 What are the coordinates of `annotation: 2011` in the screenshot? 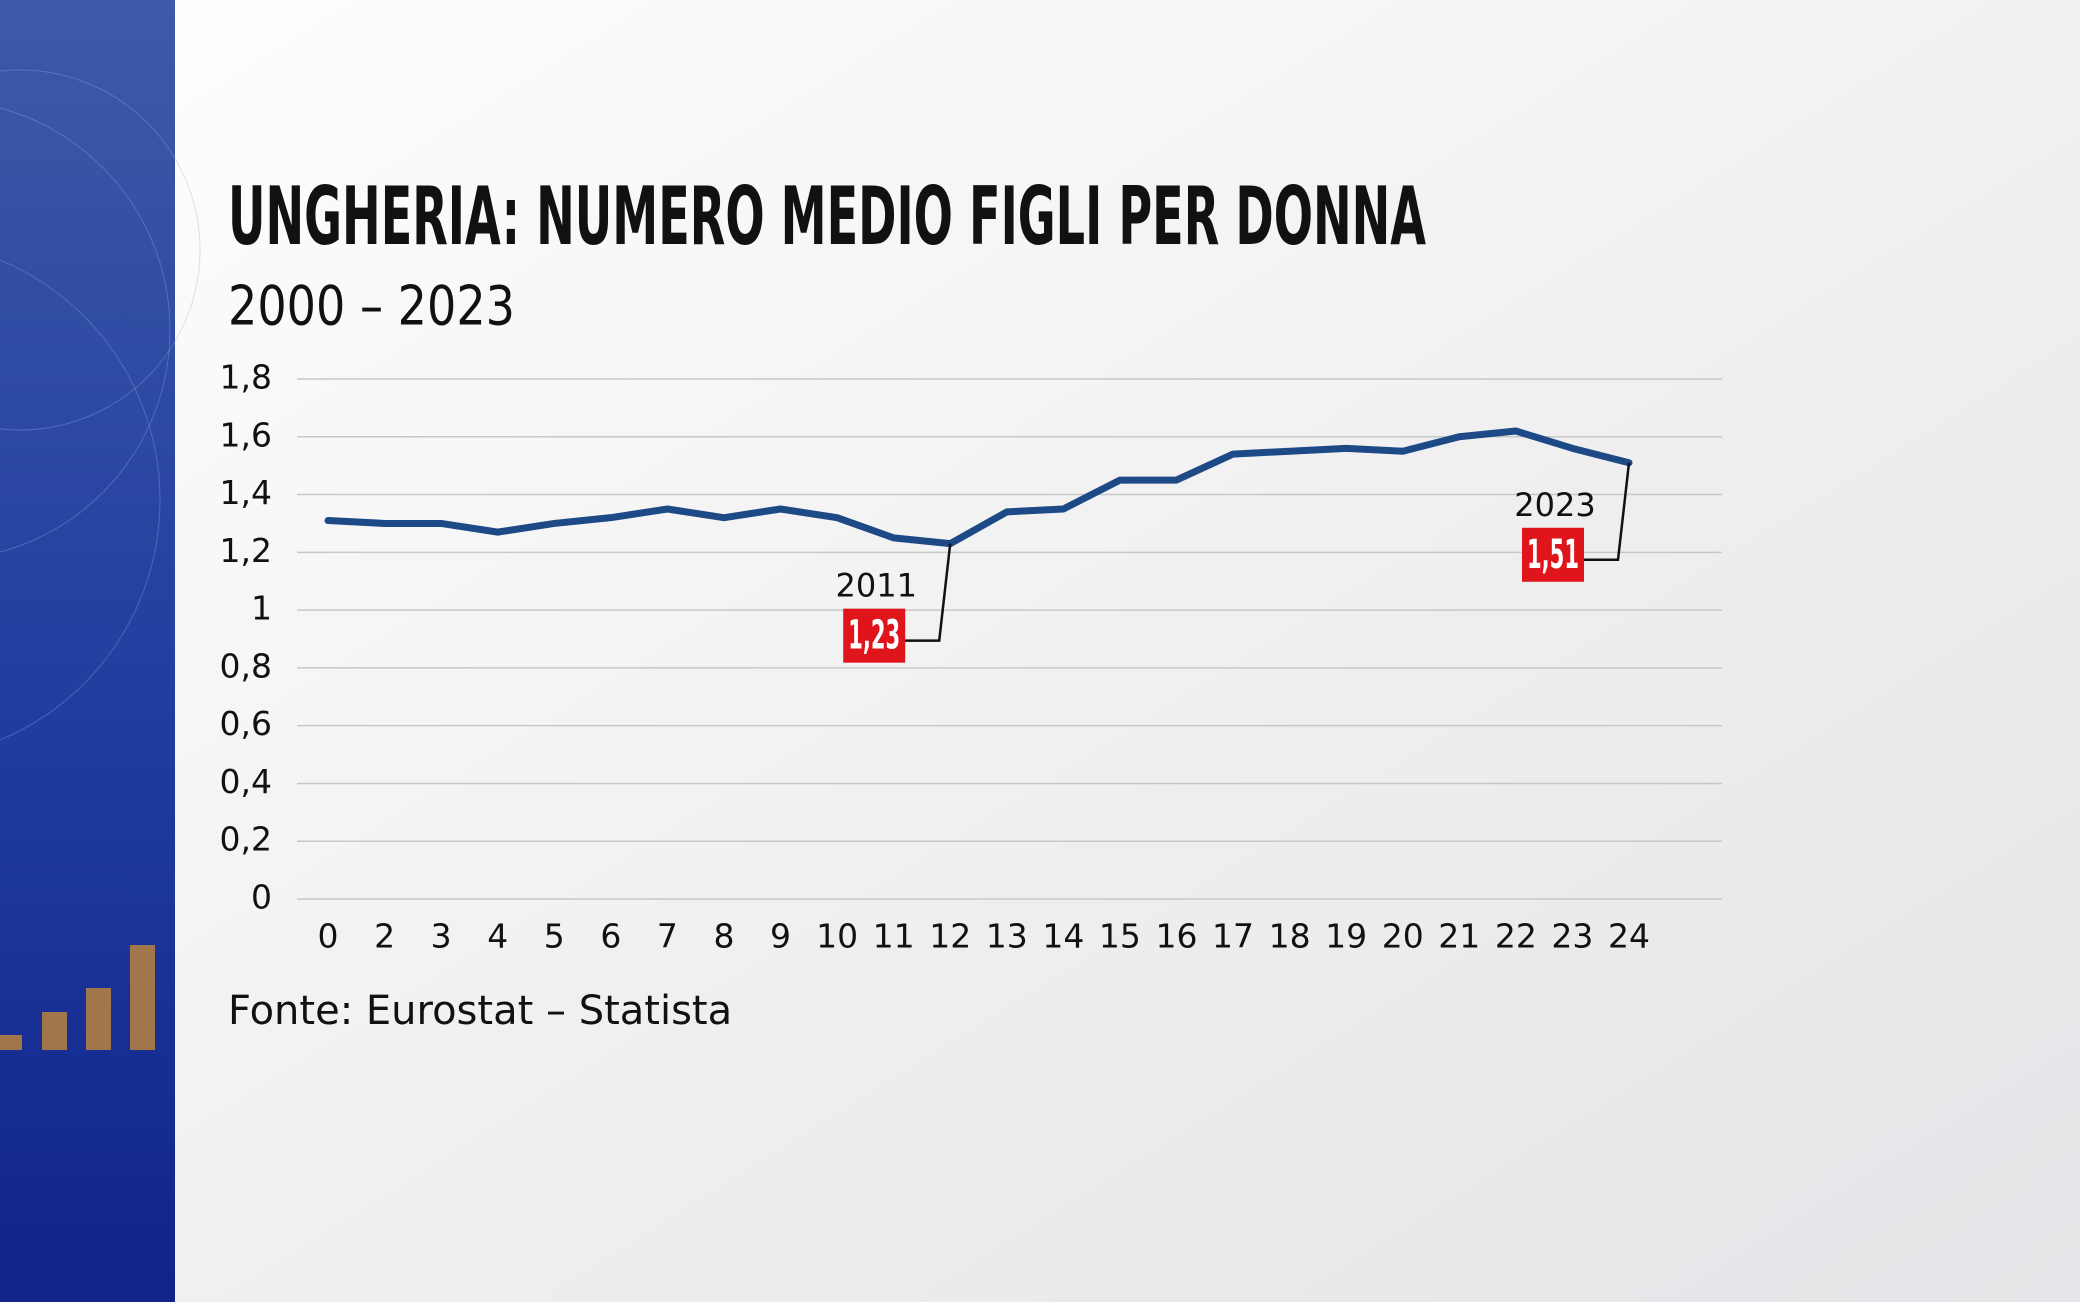 It's located at (875, 586).